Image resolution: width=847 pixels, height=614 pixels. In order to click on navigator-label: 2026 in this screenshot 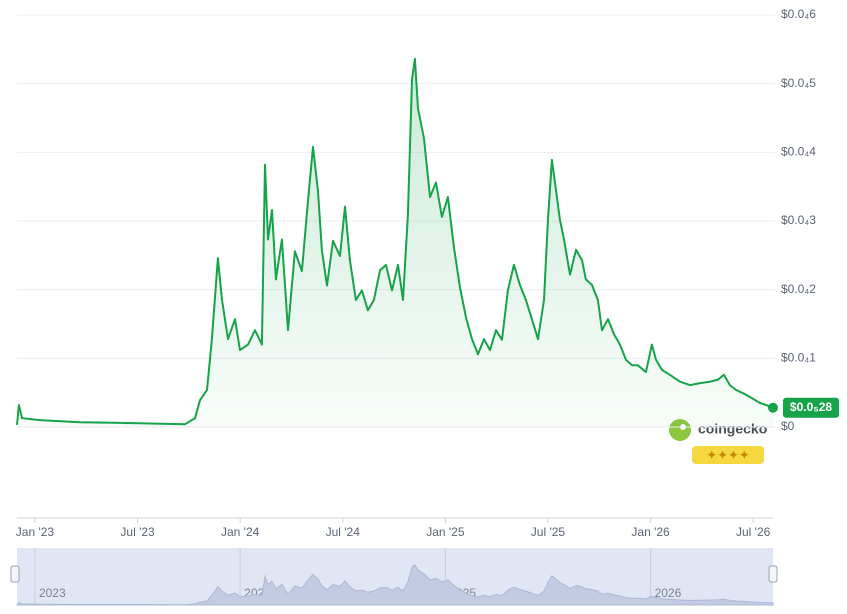, I will do `click(668, 593)`.